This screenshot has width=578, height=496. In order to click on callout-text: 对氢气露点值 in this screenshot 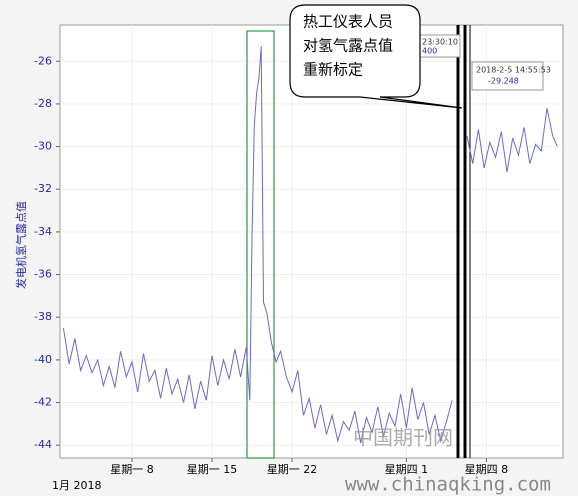, I will do `click(348, 46)`.